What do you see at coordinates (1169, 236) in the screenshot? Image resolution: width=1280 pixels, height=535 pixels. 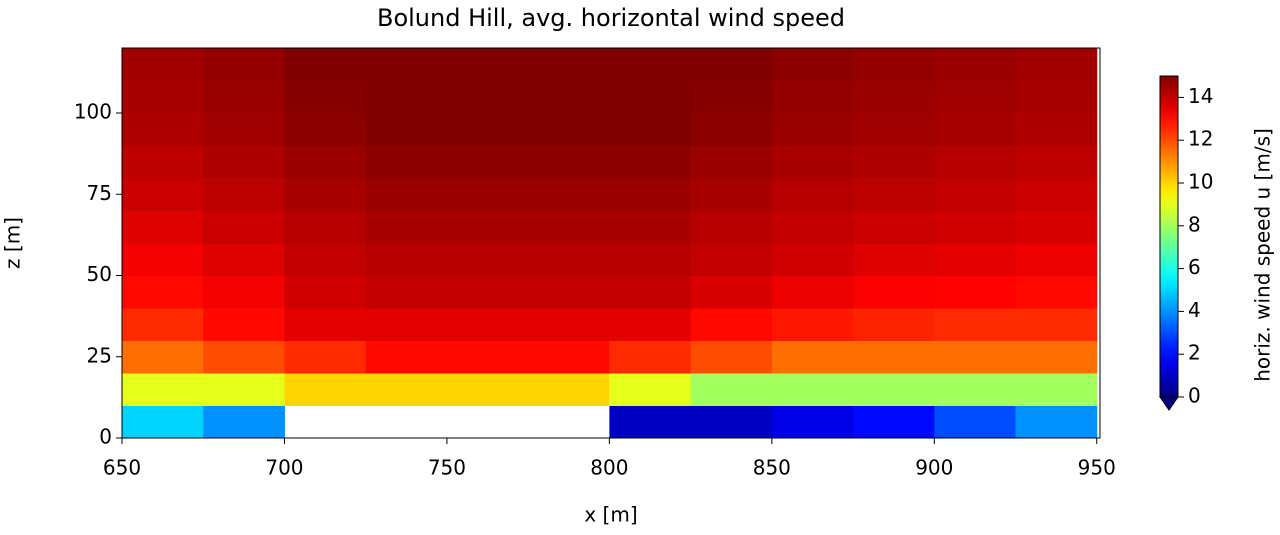 I see `colorbar` at bounding box center [1169, 236].